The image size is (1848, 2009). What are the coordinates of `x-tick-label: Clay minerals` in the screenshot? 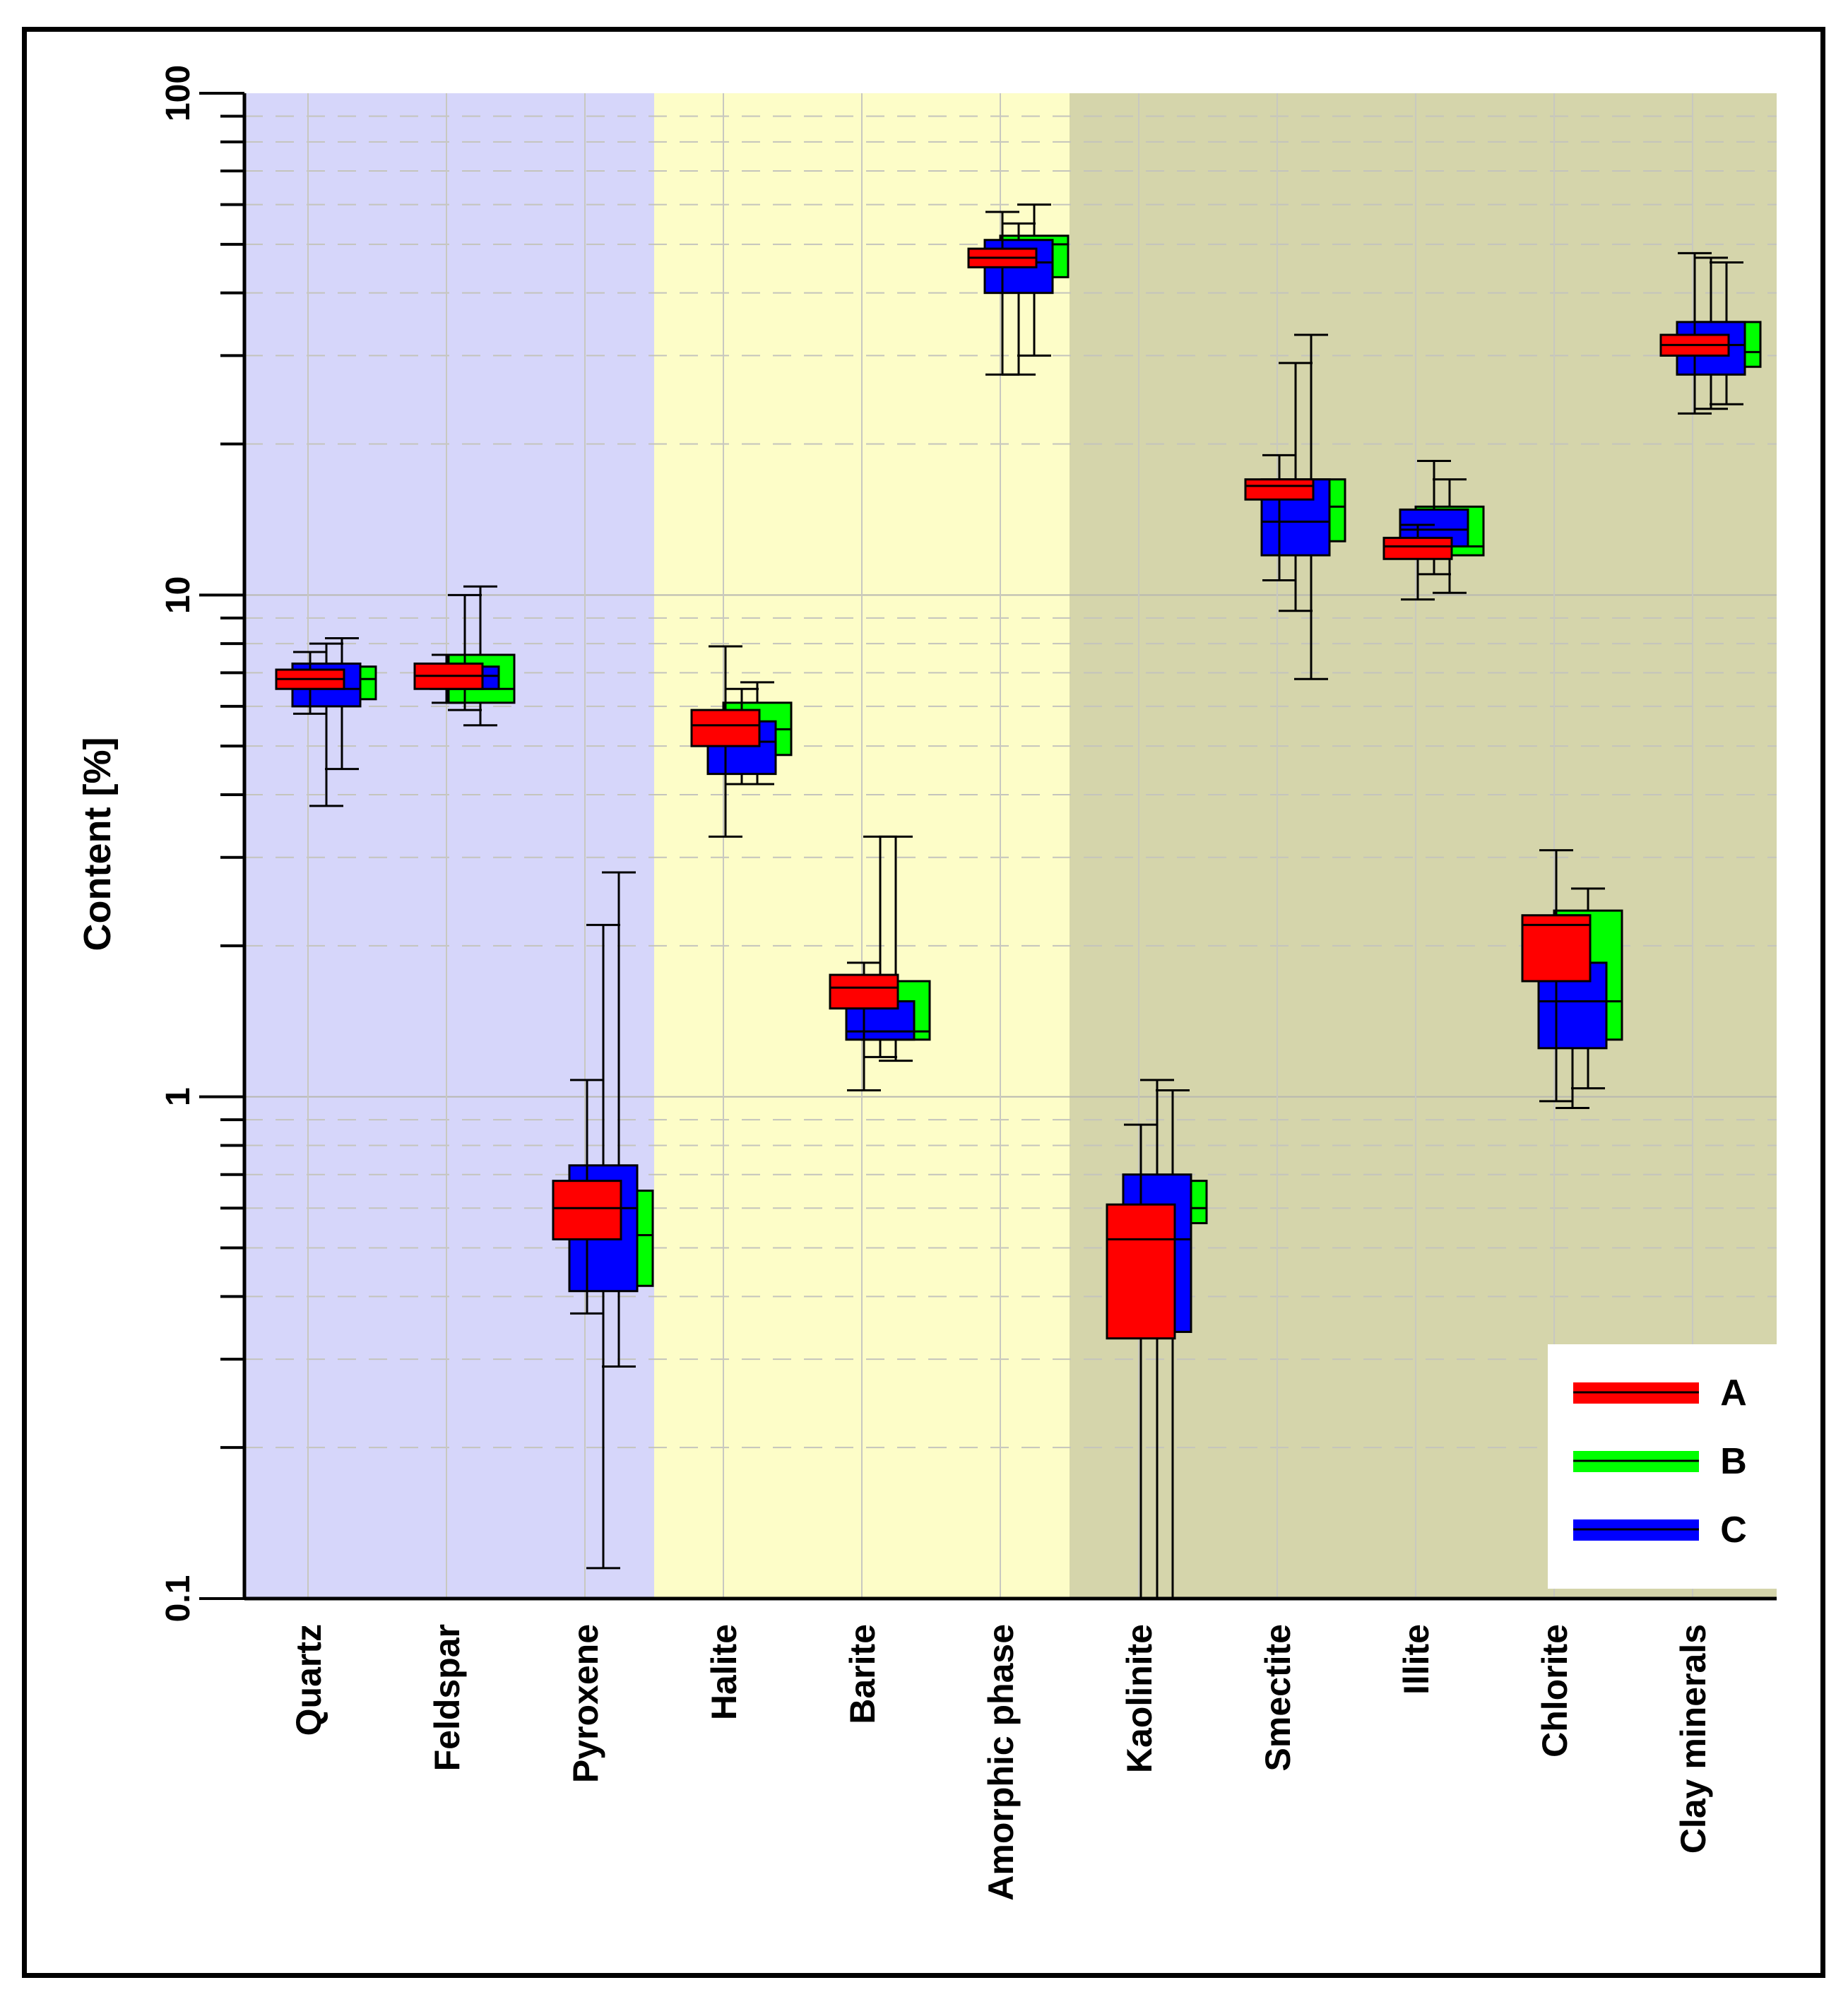 It's located at (1693, 1739).